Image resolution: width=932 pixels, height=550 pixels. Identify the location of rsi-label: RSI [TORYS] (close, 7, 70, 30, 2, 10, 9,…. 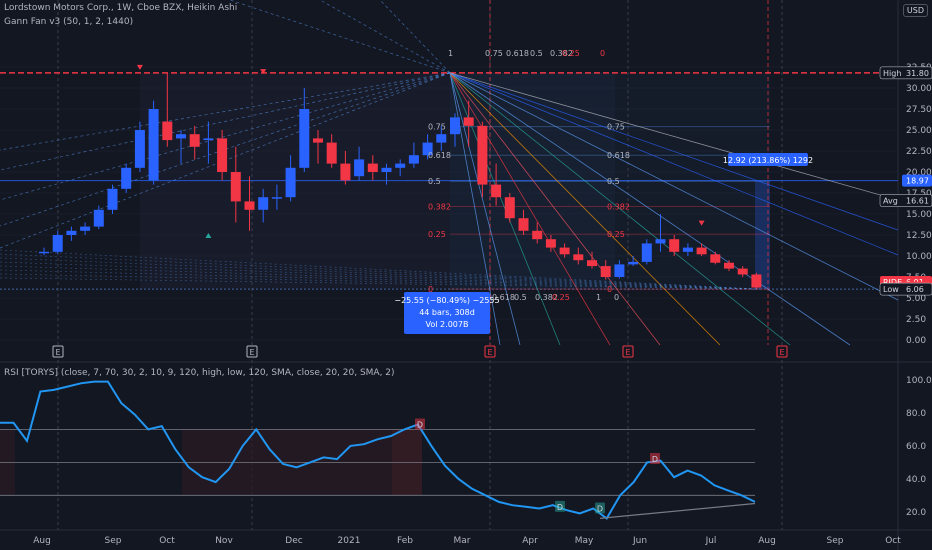
(199, 373).